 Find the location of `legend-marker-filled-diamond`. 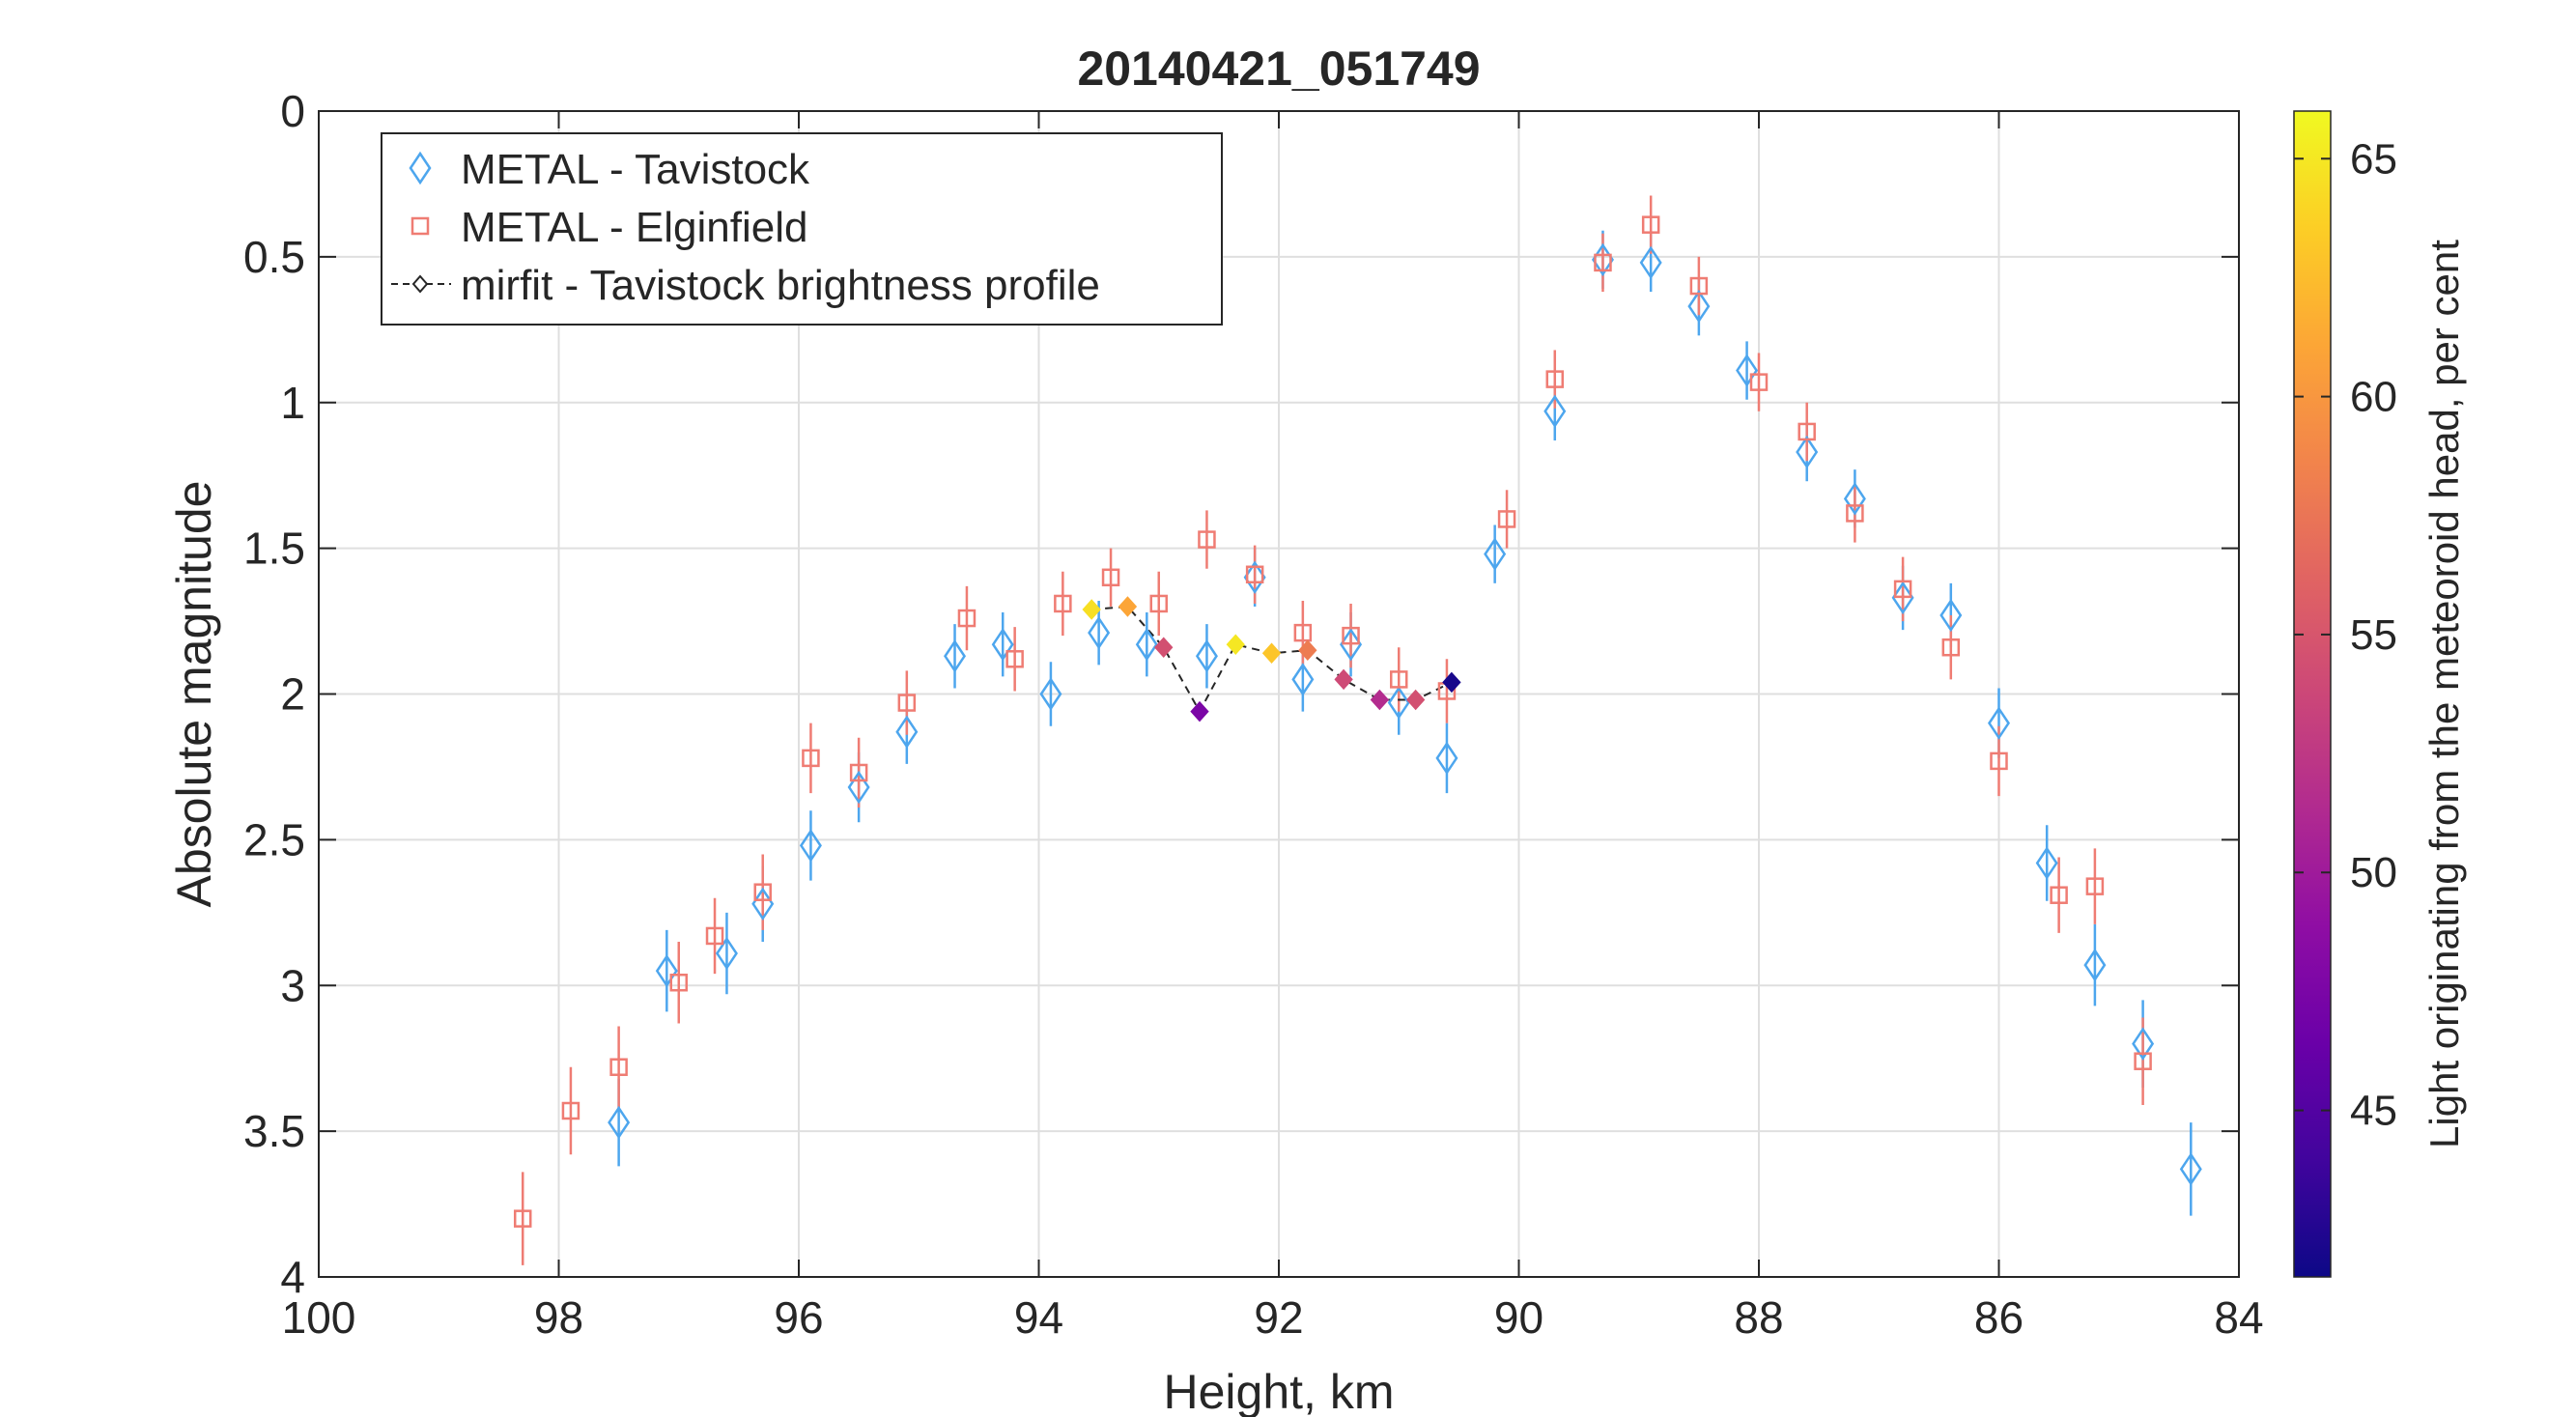

legend-marker-filled-diamond is located at coordinates (420, 284).